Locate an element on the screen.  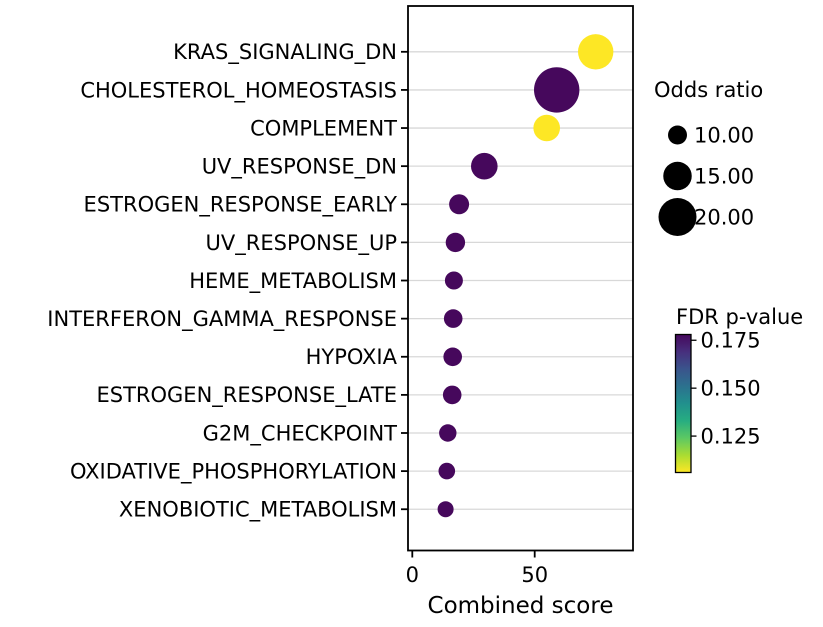
colorbar-title: FDR p-value is located at coordinates (739, 317).